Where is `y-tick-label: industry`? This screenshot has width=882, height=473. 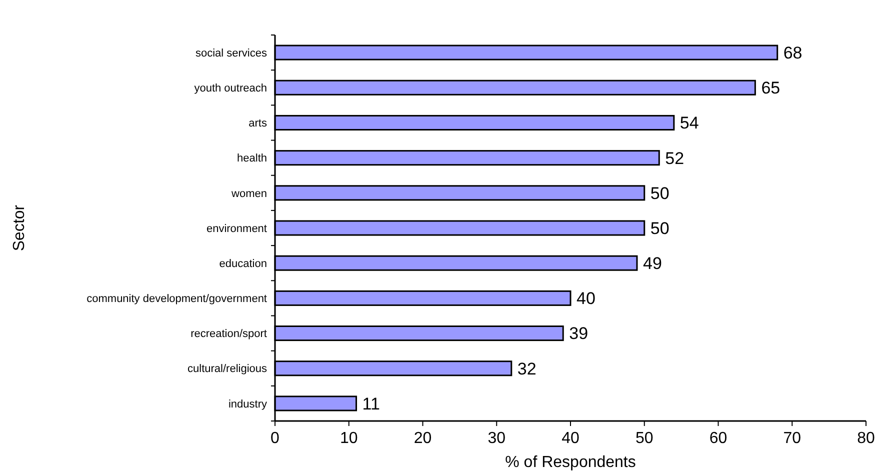
y-tick-label: industry is located at coordinates (248, 404).